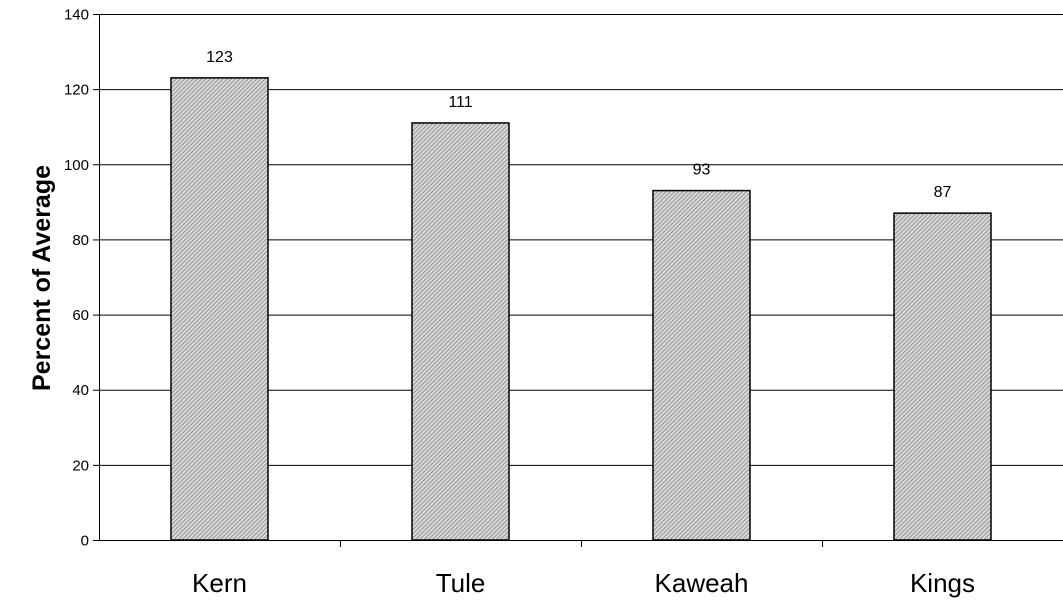 This screenshot has width=1063, height=606. What do you see at coordinates (80, 315) in the screenshot?
I see `y-tick-label: 60` at bounding box center [80, 315].